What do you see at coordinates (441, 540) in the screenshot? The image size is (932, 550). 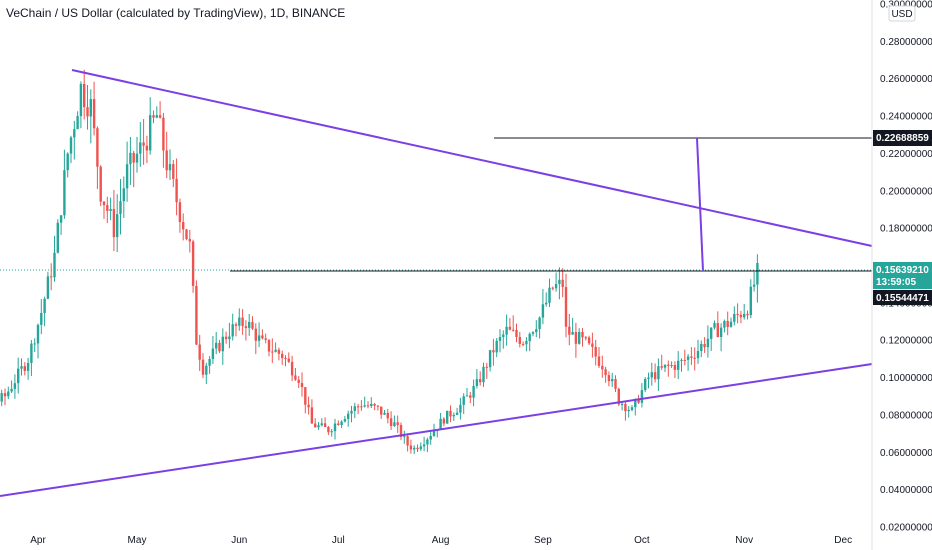 I see `time-axis: Apr May Jun Jul Aug Sep Oct Nov Dec` at bounding box center [441, 540].